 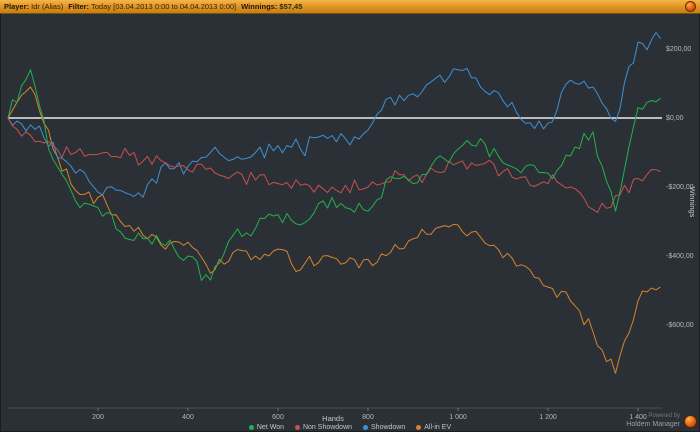 What do you see at coordinates (333, 418) in the screenshot?
I see `x-axis-title: Hands` at bounding box center [333, 418].